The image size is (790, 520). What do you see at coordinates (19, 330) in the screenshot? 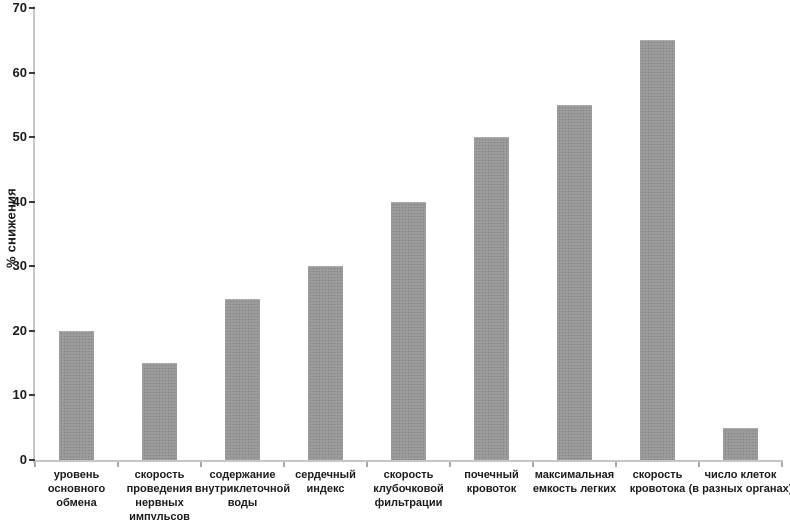
I see `y-tick-label: 20` at bounding box center [19, 330].